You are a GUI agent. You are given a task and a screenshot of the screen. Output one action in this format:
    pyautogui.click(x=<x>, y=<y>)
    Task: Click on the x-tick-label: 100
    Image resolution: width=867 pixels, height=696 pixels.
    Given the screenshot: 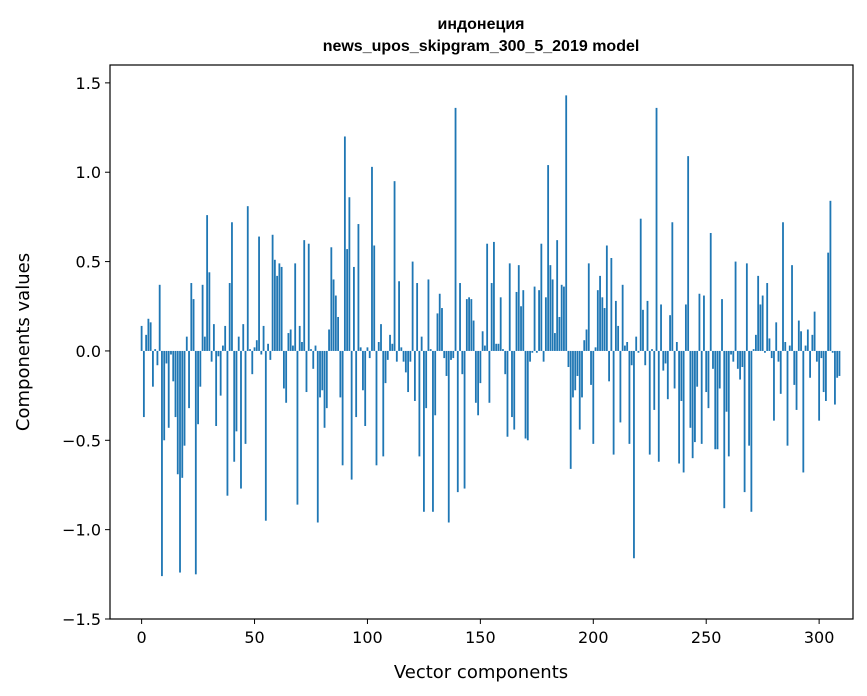 What is the action you would take?
    pyautogui.click(x=367, y=637)
    